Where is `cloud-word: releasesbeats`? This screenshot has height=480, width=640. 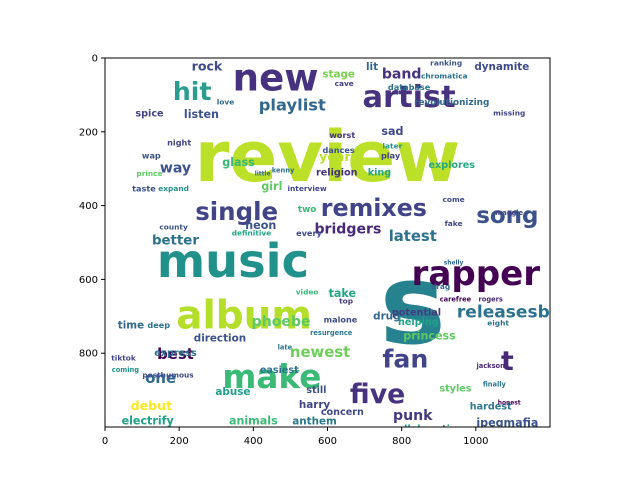
cloud-word: releasesbeats is located at coordinates (524, 313).